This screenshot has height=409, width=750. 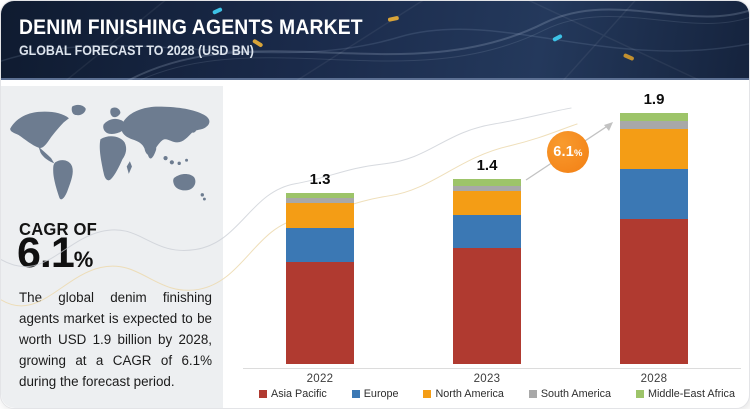 I want to click on legend-item-asia-pacific: Asia Pacific, so click(x=293, y=394).